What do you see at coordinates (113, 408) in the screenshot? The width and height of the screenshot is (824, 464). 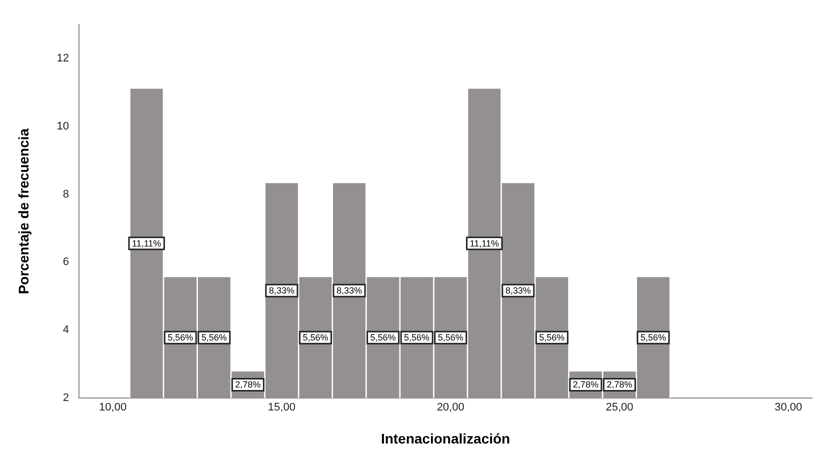 I see `x-tick-label: 10,00` at bounding box center [113, 408].